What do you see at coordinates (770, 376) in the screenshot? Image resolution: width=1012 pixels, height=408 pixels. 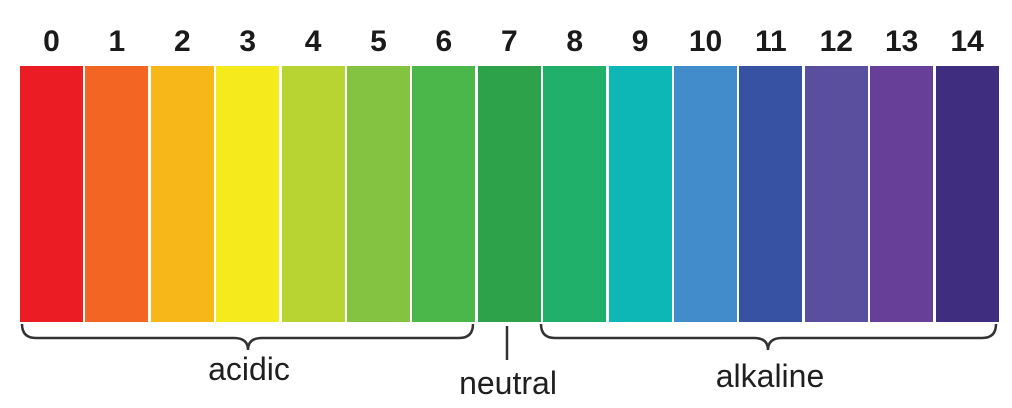 I see `alkaline-label: alkaline` at bounding box center [770, 376].